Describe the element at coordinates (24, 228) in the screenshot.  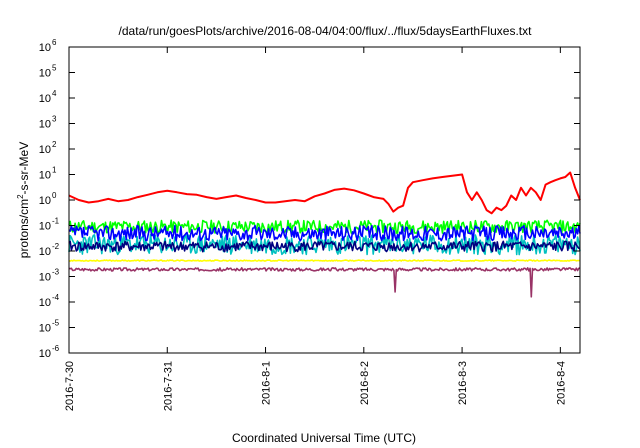
I see `y-axis-label-base: protons/cm` at that location.